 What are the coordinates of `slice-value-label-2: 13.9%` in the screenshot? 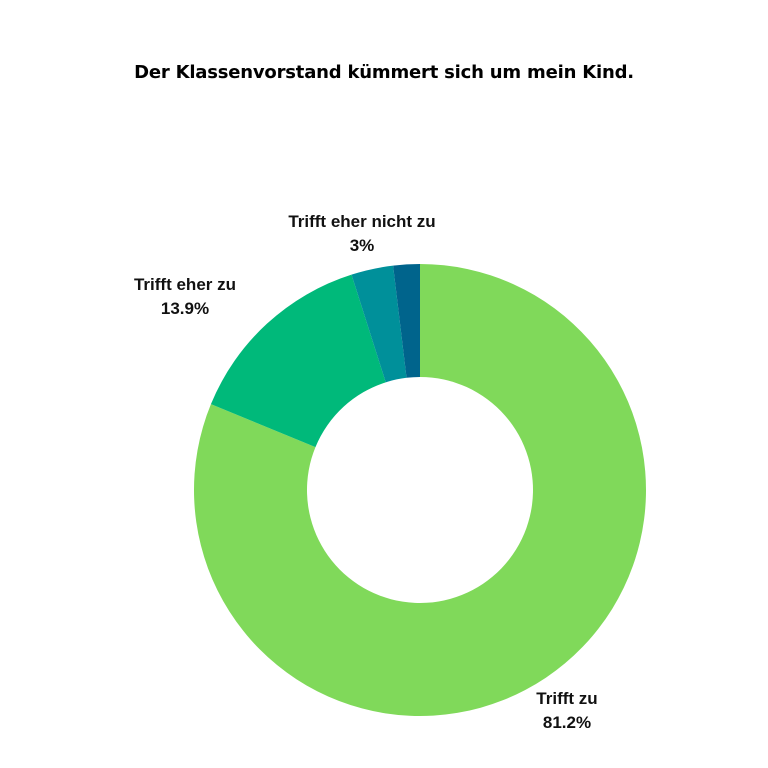 It's located at (185, 308).